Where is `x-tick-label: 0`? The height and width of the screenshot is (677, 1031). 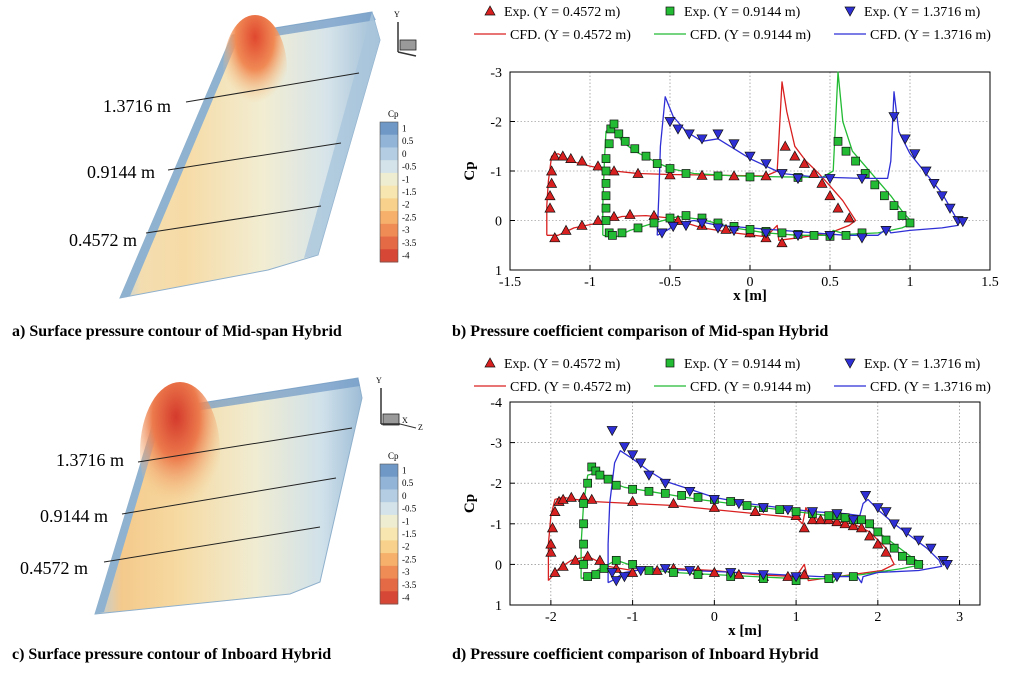 x-tick-label: 0 is located at coordinates (714, 617).